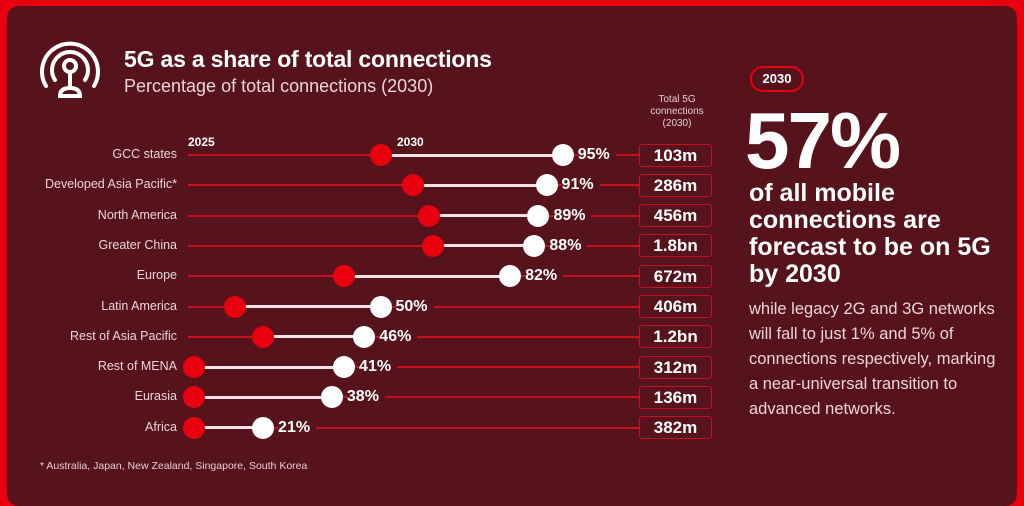 This screenshot has width=1024, height=506. Describe the element at coordinates (410, 142) in the screenshot. I see `legend-2030-label: 2030` at that location.